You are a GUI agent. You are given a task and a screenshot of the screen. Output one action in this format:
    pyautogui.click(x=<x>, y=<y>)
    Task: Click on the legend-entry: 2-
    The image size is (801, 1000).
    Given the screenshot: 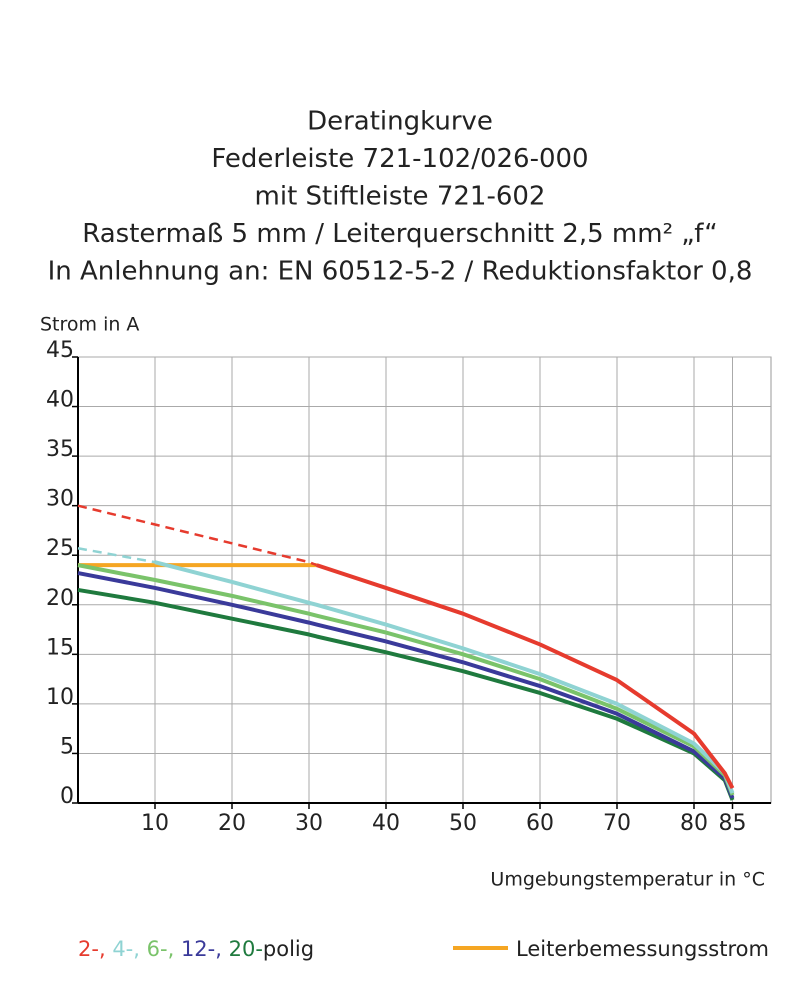 What is the action you would take?
    pyautogui.click(x=88, y=949)
    